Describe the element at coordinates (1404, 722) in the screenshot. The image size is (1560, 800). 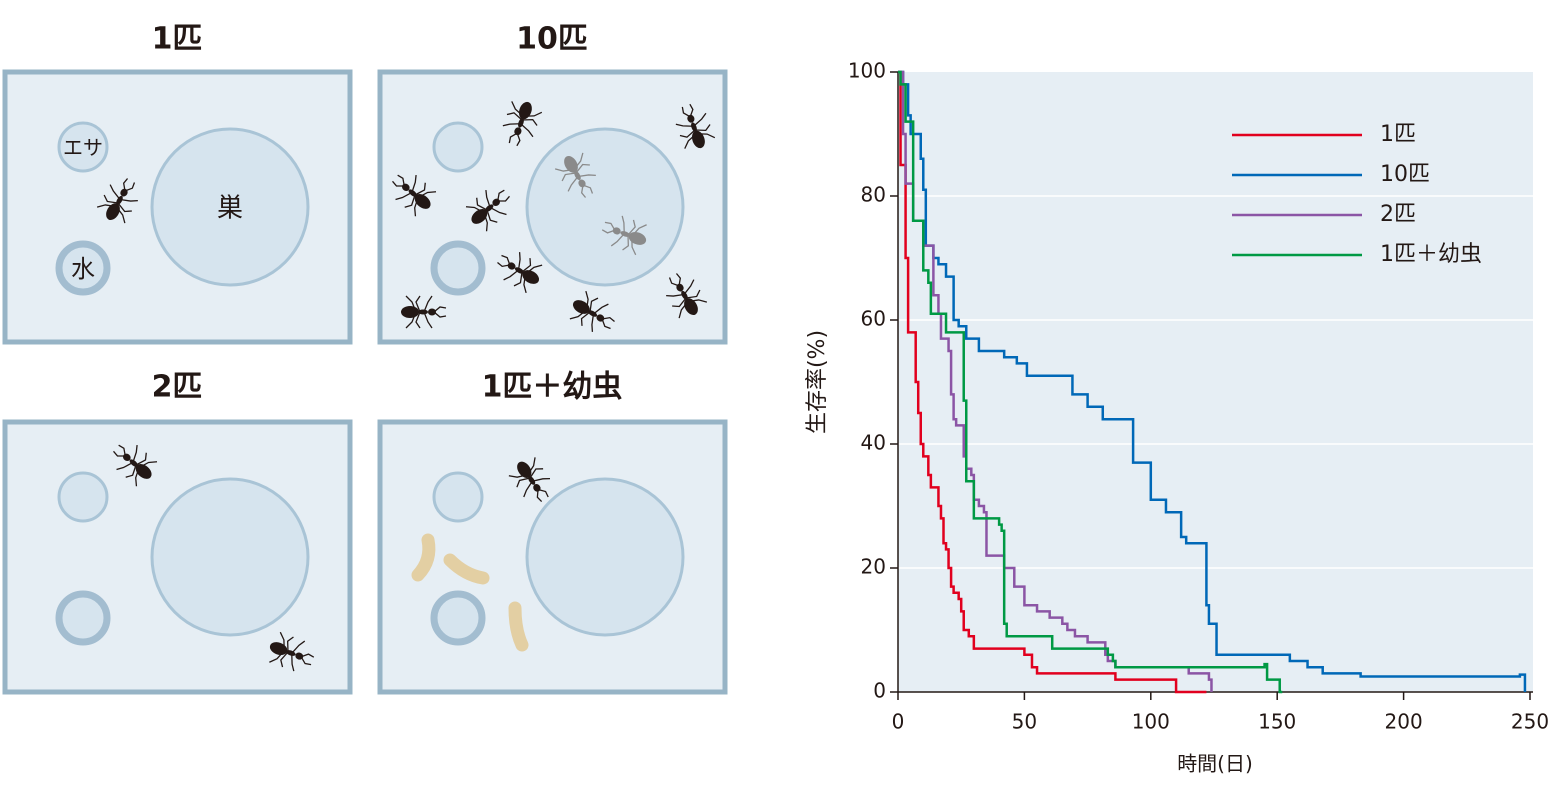
I see `x-tick-label: 200` at that location.